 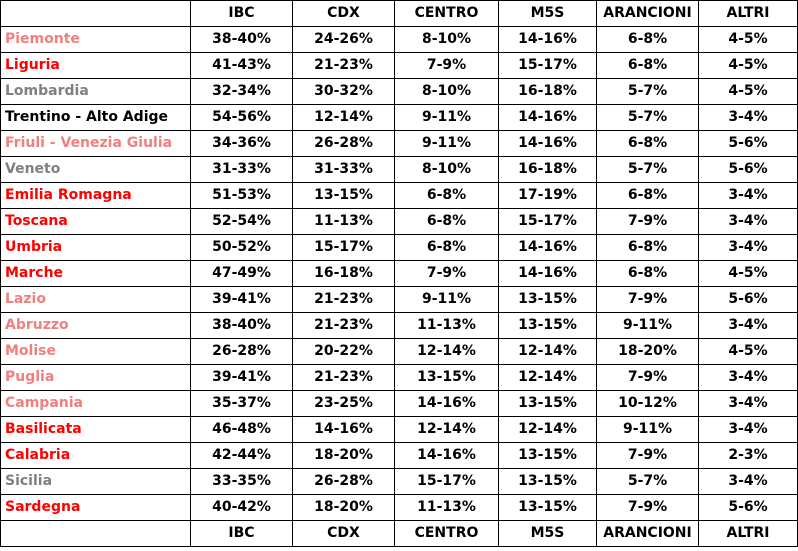 I want to click on footer-row: IBC CDX CENTRO M5S ARANCIONI ALTRI, so click(x=399, y=533).